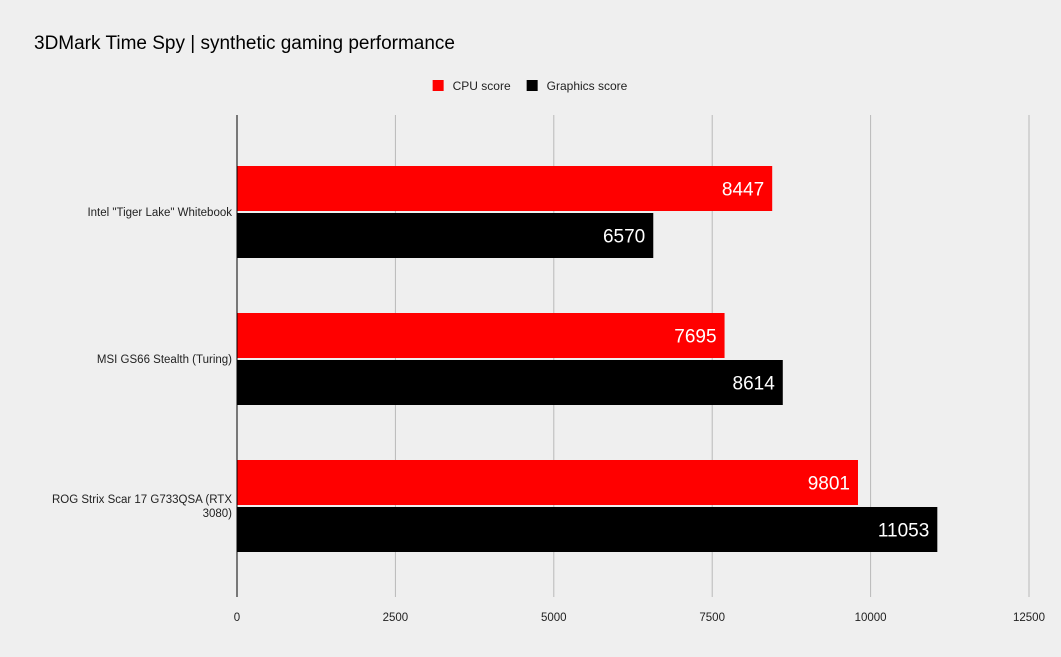 The height and width of the screenshot is (657, 1061). What do you see at coordinates (695, 337) in the screenshot?
I see `data-label: 7695` at bounding box center [695, 337].